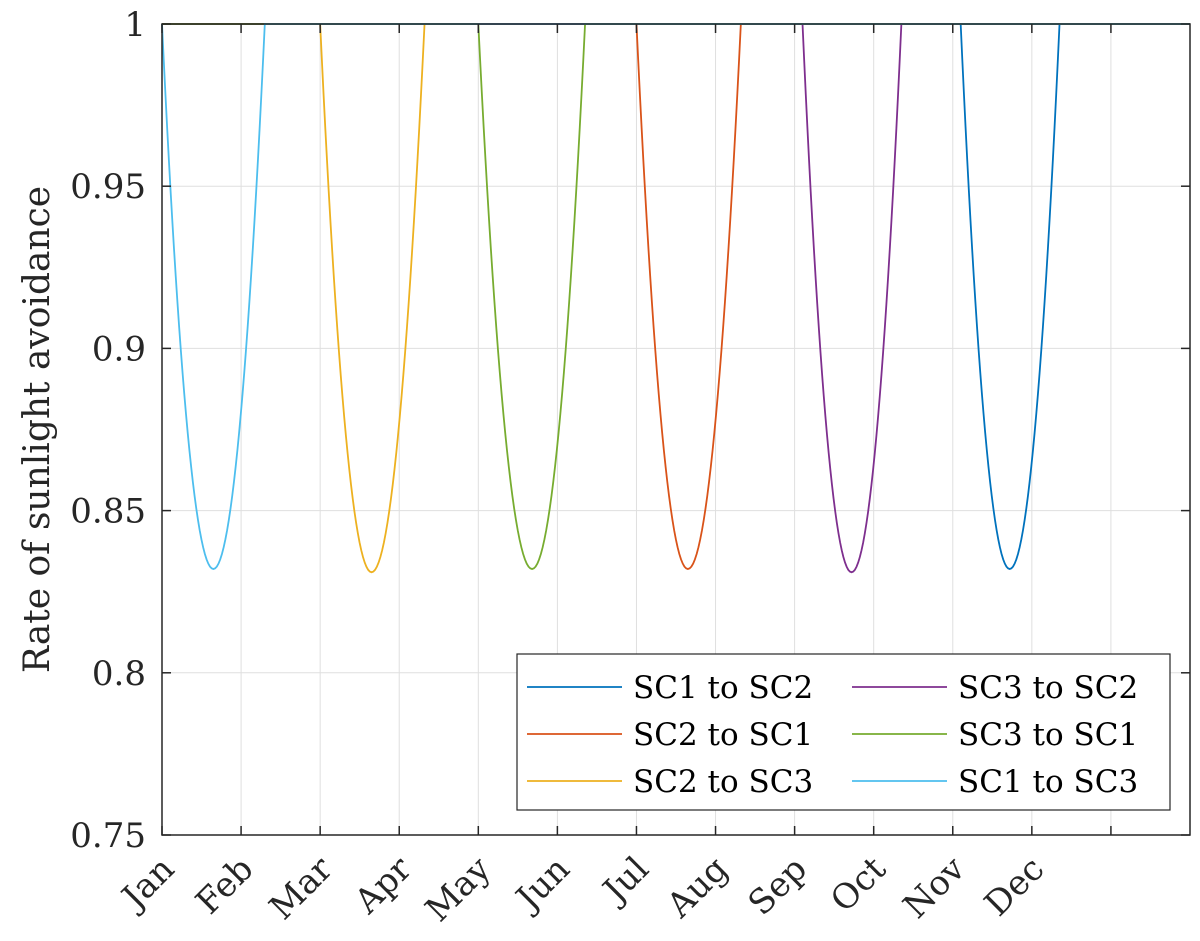  What do you see at coordinates (778, 886) in the screenshot?
I see `x-tick-label: Sep` at bounding box center [778, 886].